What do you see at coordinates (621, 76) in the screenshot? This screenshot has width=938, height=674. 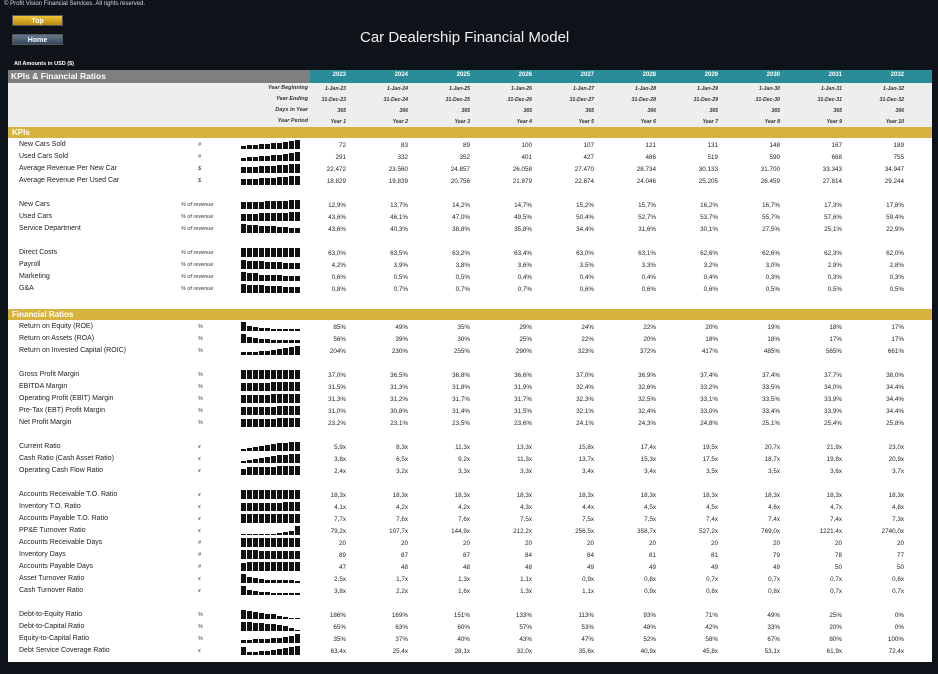 I see `year-header-band: 2023 2024 2025 2026 2027 2028 2029 2030 2031 2032` at bounding box center [621, 76].